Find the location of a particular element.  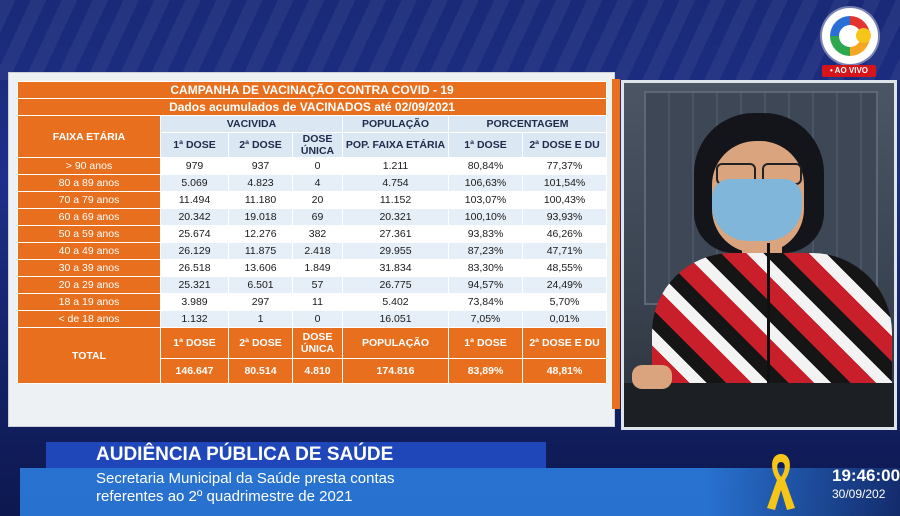

total-head-pop: POPULAÇÃO is located at coordinates (395, 343).